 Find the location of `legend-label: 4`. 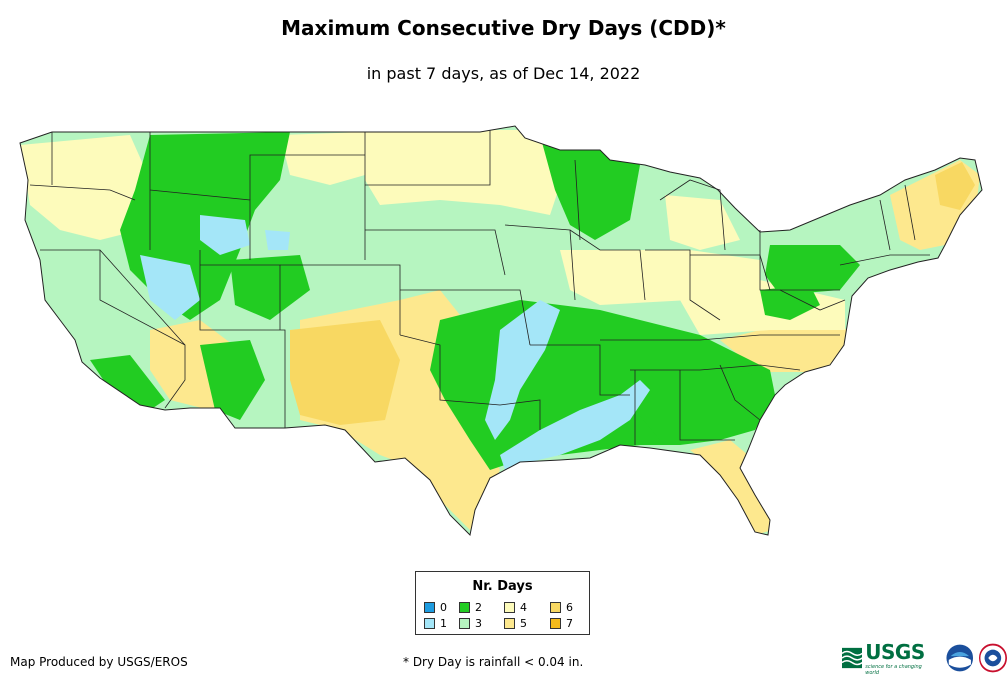

legend-label: 4 is located at coordinates (523, 607).